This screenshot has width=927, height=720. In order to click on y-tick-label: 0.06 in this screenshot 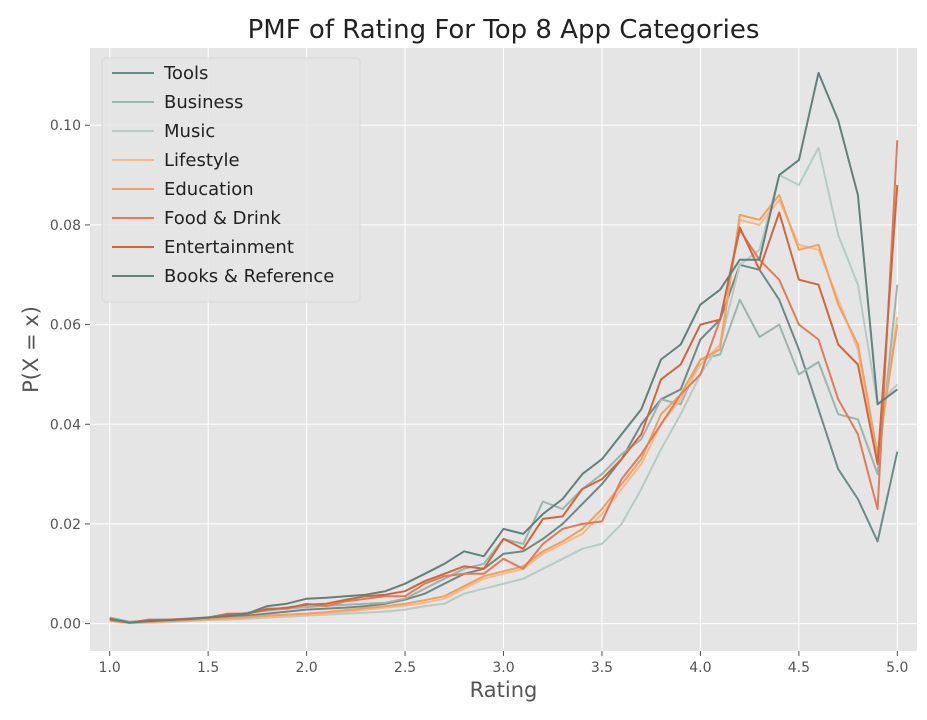, I will do `click(65, 326)`.